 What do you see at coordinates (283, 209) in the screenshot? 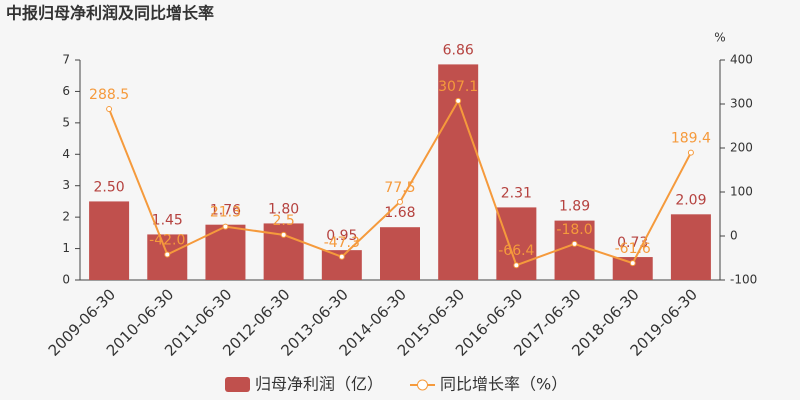
I see `bar-value-label: 1.80` at bounding box center [283, 209].